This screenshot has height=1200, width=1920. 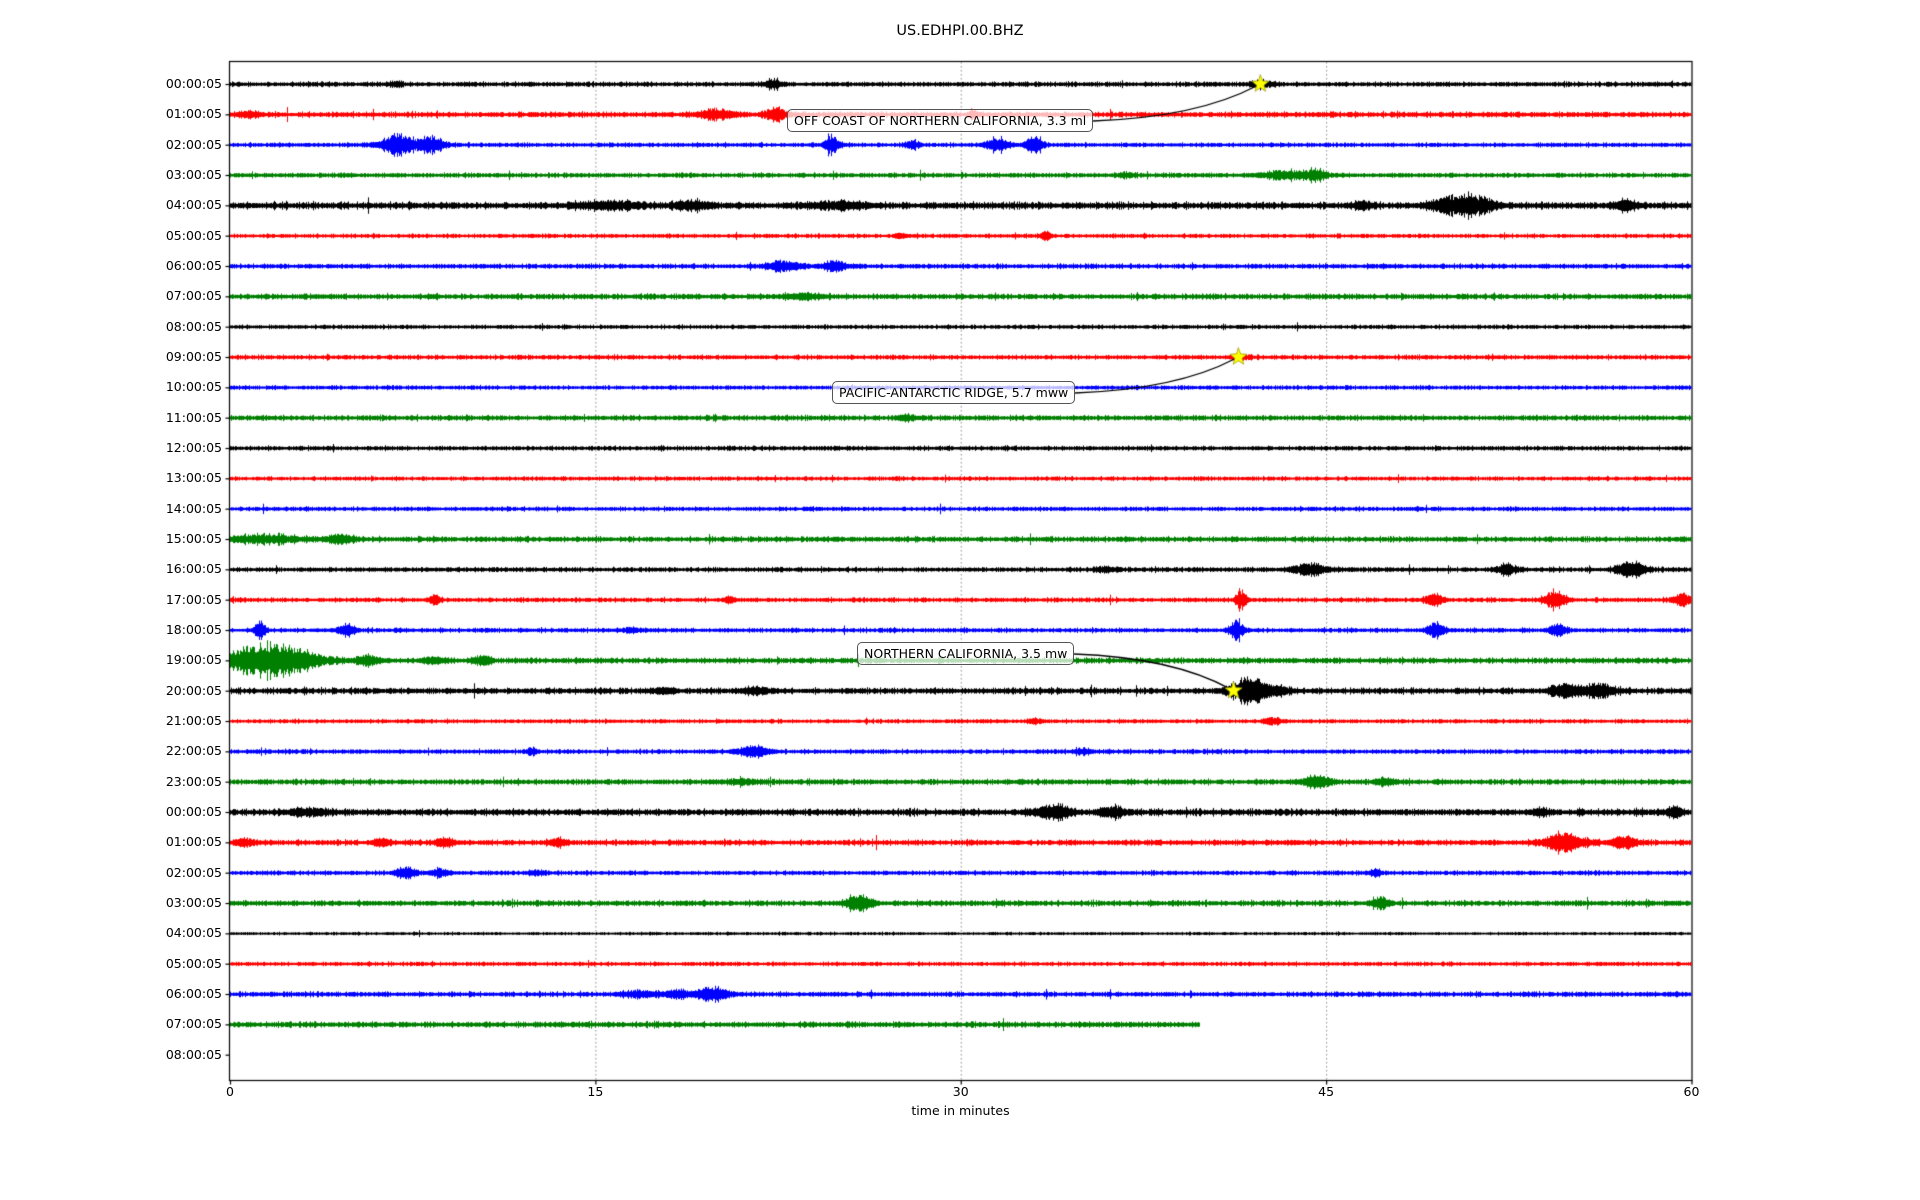 I want to click on event-annotation-label: NORTHERN CALIFORNIA, 3.5 mw, so click(x=966, y=653).